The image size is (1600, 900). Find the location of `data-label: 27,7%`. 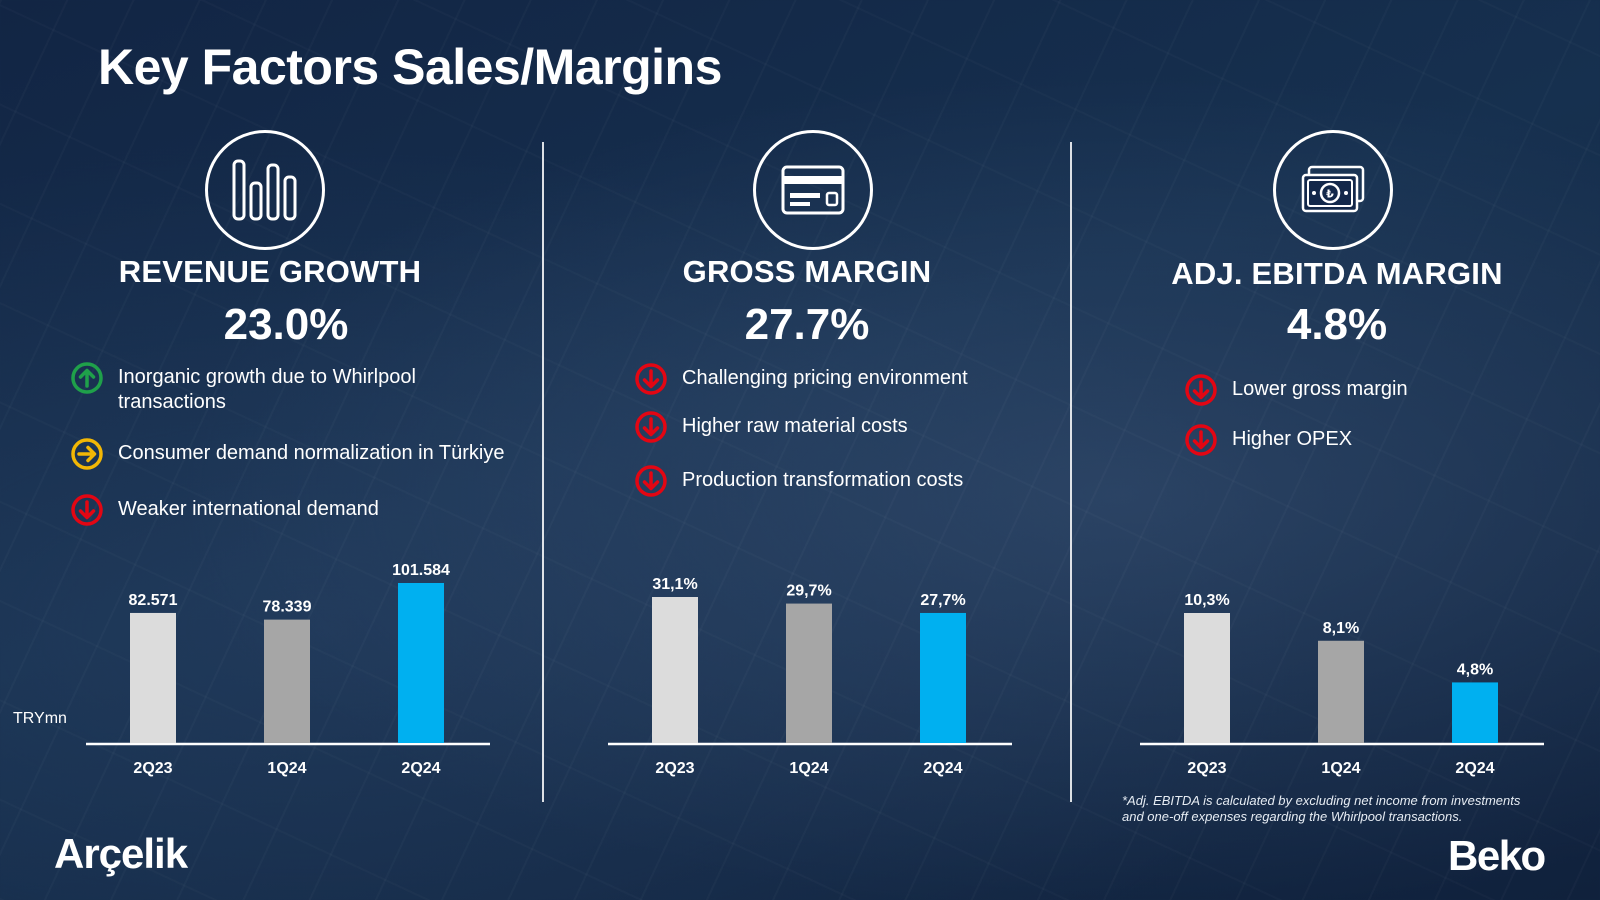

data-label: 27,7% is located at coordinates (942, 600).